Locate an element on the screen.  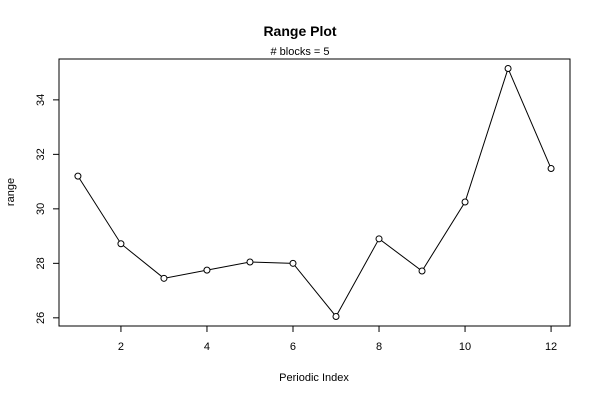
y-tick-label: 26 is located at coordinates (41, 318).